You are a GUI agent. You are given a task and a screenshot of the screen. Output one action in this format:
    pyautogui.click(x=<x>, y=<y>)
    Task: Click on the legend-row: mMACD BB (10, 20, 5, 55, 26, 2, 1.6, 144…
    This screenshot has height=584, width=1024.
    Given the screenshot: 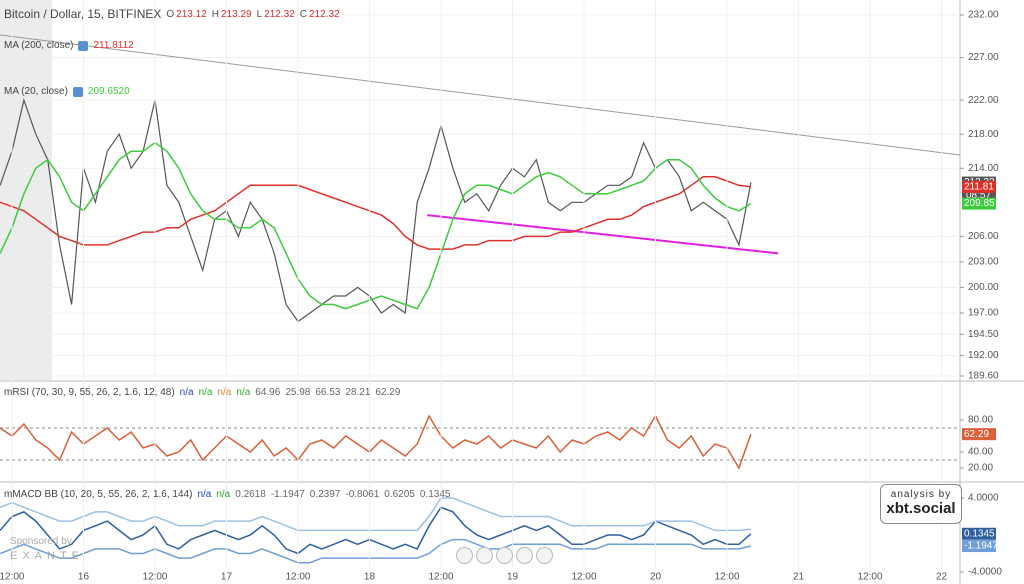 What is the action you would take?
    pyautogui.click(x=227, y=494)
    